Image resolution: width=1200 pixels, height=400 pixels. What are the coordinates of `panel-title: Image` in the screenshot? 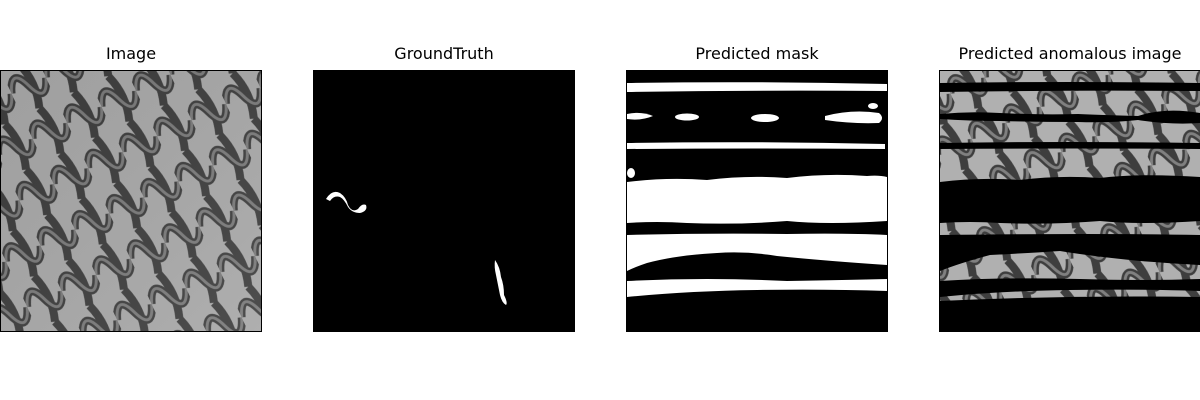 It's located at (131, 53).